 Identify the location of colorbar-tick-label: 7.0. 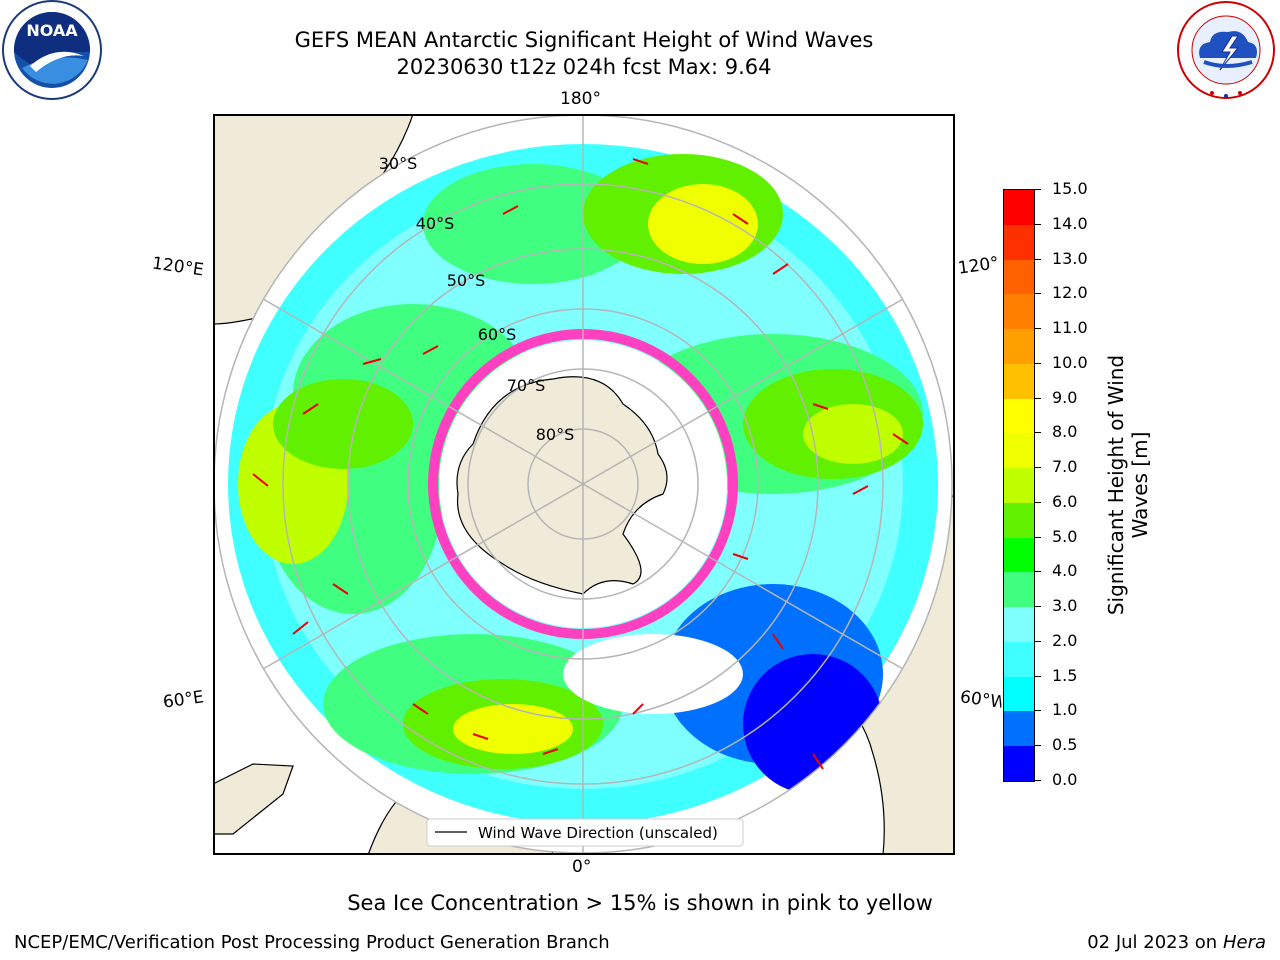
(1065, 467).